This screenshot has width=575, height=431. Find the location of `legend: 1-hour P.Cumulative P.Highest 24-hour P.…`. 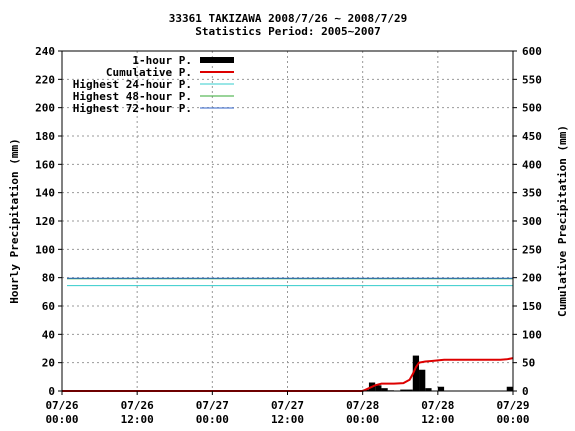

legend: 1-hour P.Cumulative P.Highest 24-hour P.… is located at coordinates (153, 84).